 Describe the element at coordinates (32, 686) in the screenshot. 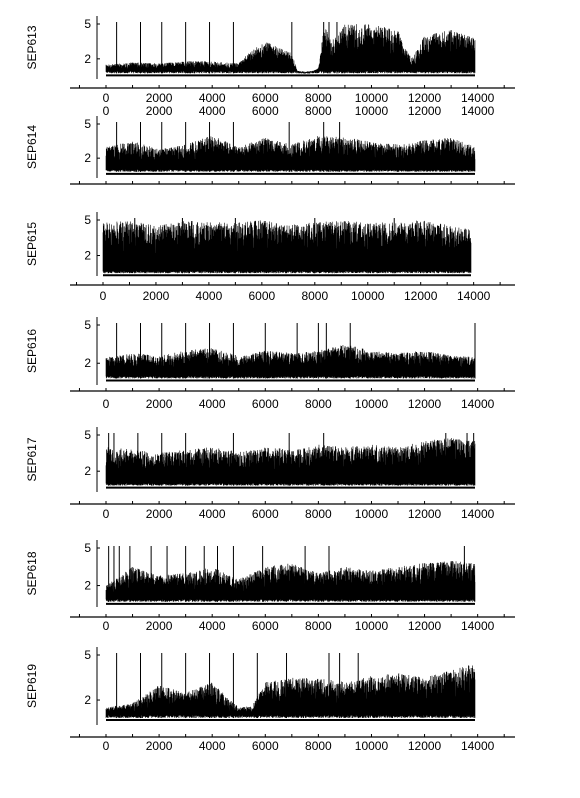

I see `y-axis-label: SEP619` at that location.